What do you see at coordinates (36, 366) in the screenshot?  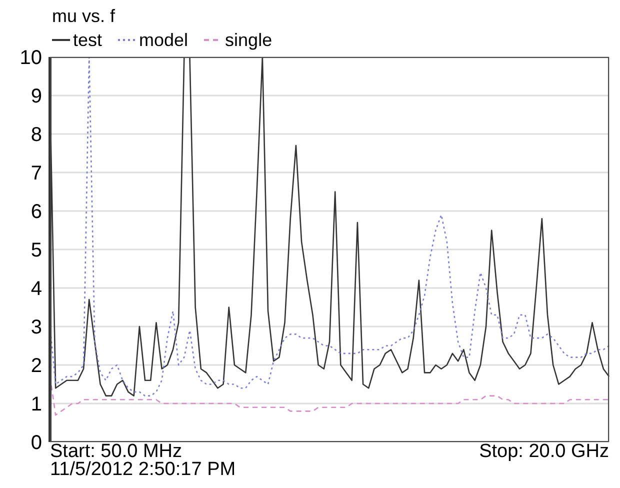 I see `y-tick-label: 2` at bounding box center [36, 366].